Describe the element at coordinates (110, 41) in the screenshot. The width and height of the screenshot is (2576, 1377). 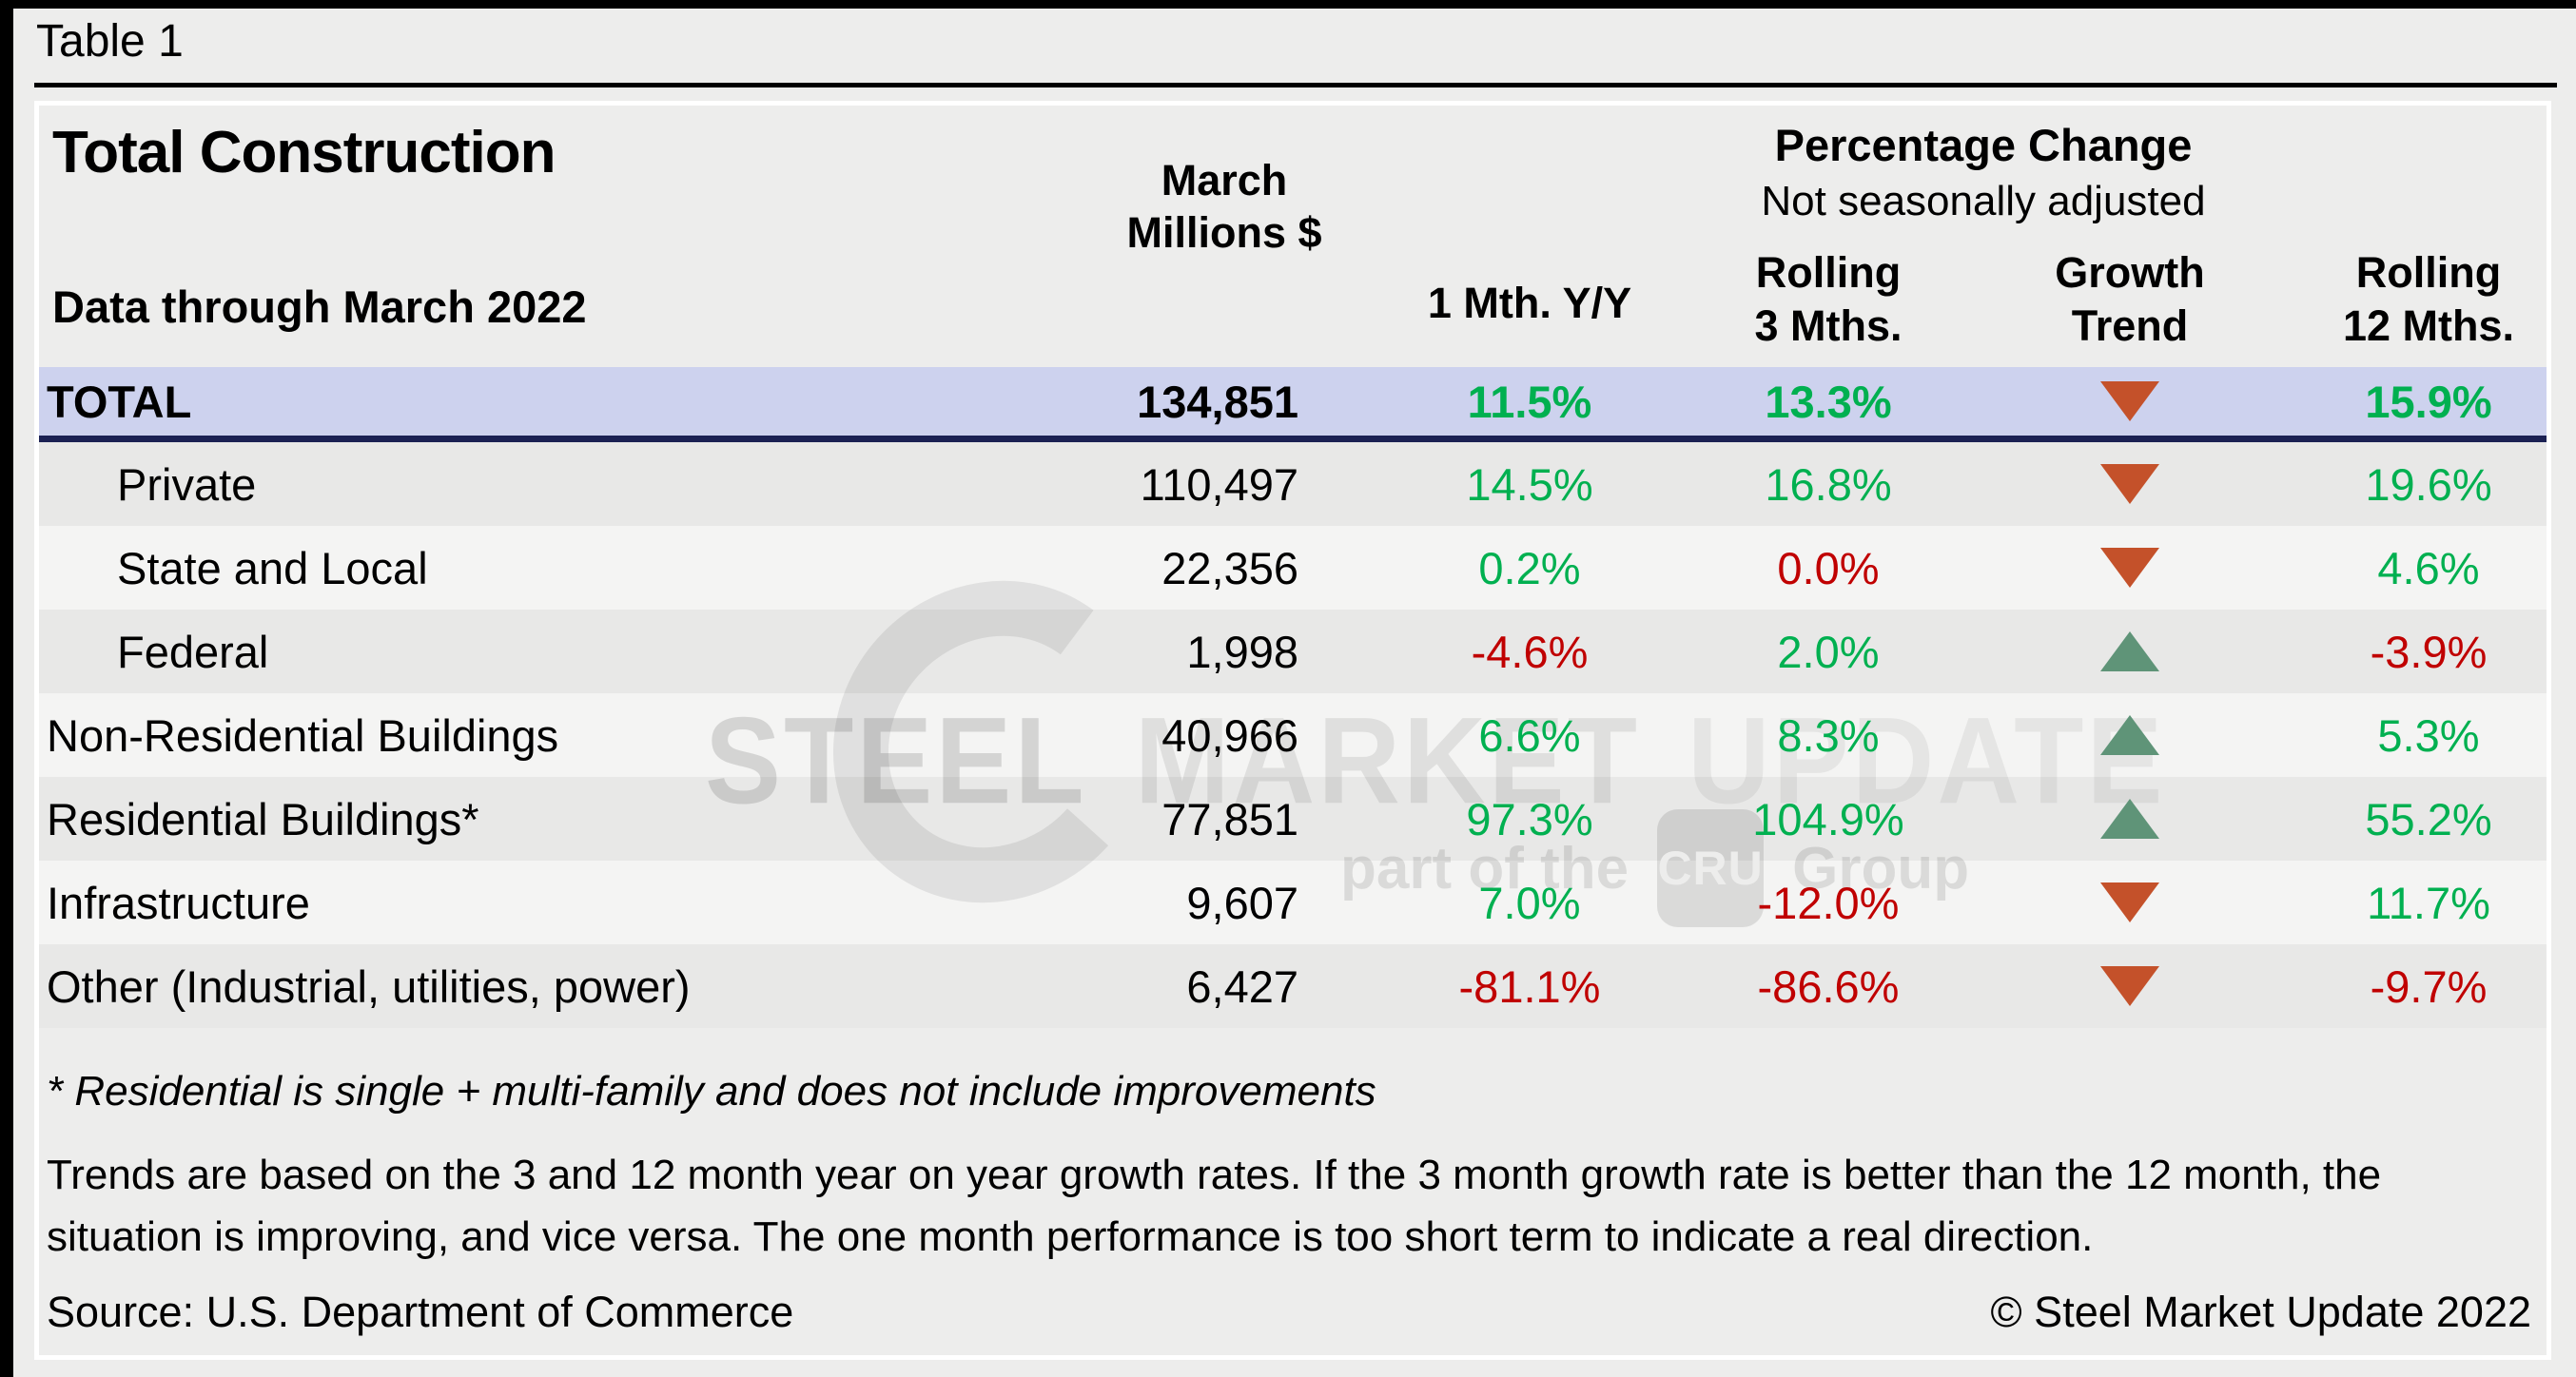
I see `table-number-label: Table 1` at that location.